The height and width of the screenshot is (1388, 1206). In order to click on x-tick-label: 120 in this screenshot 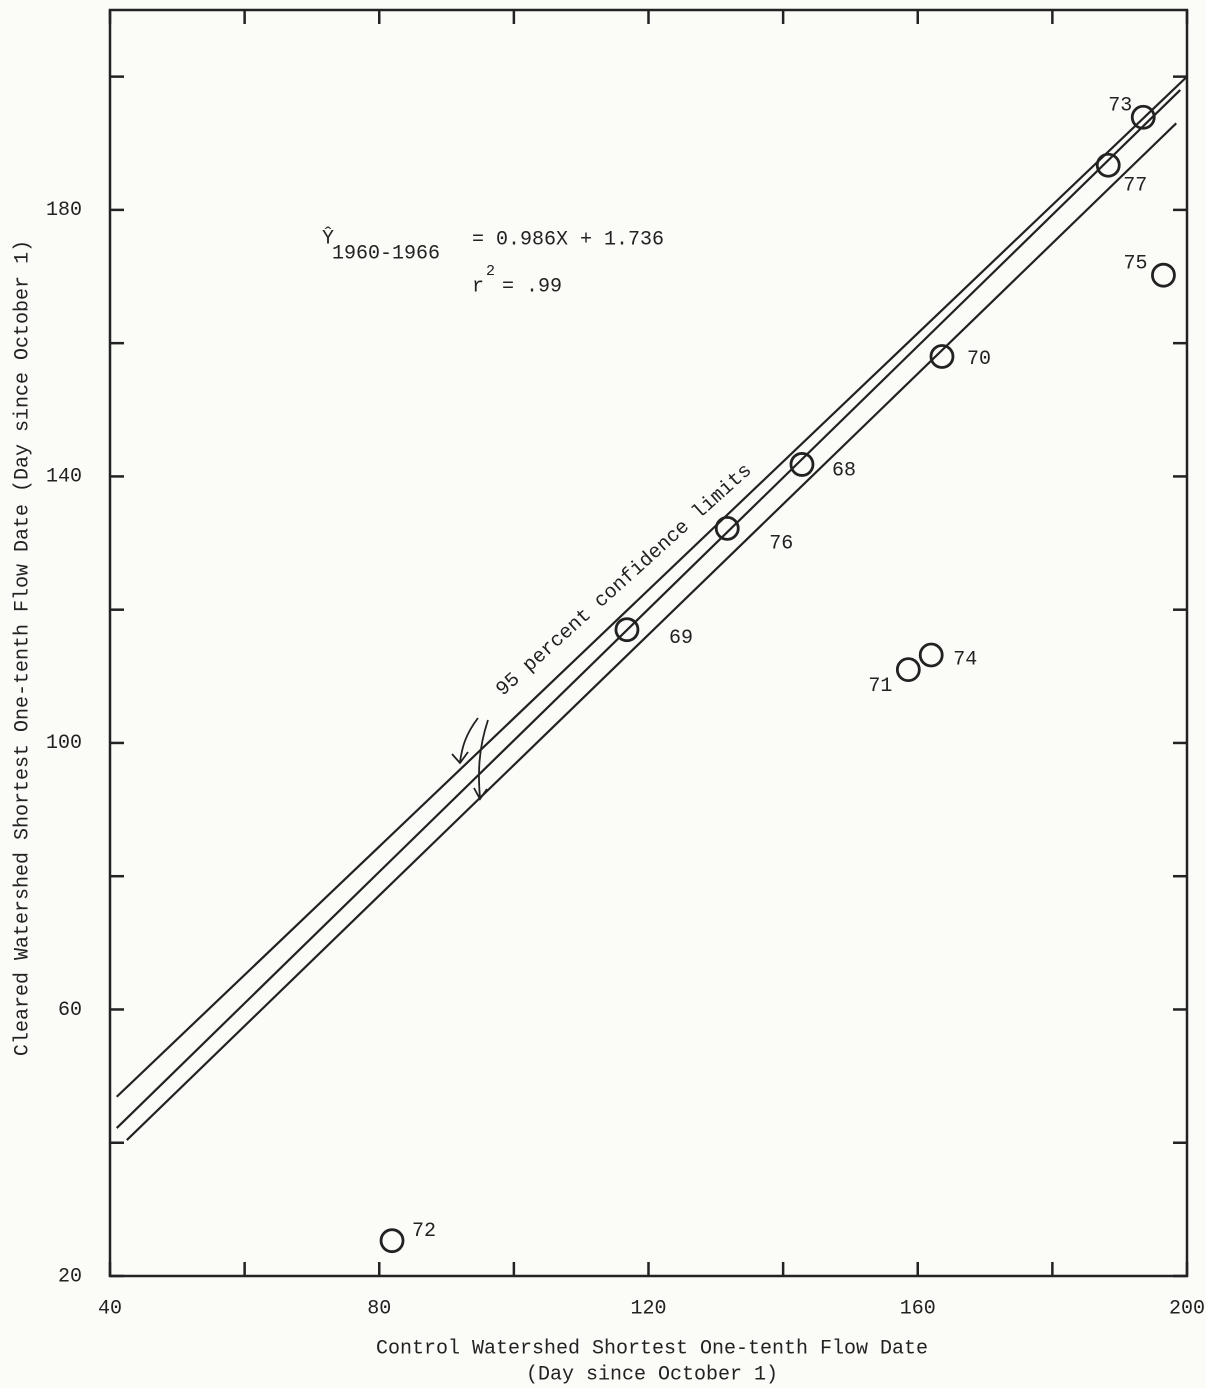, I will do `click(648, 1308)`.